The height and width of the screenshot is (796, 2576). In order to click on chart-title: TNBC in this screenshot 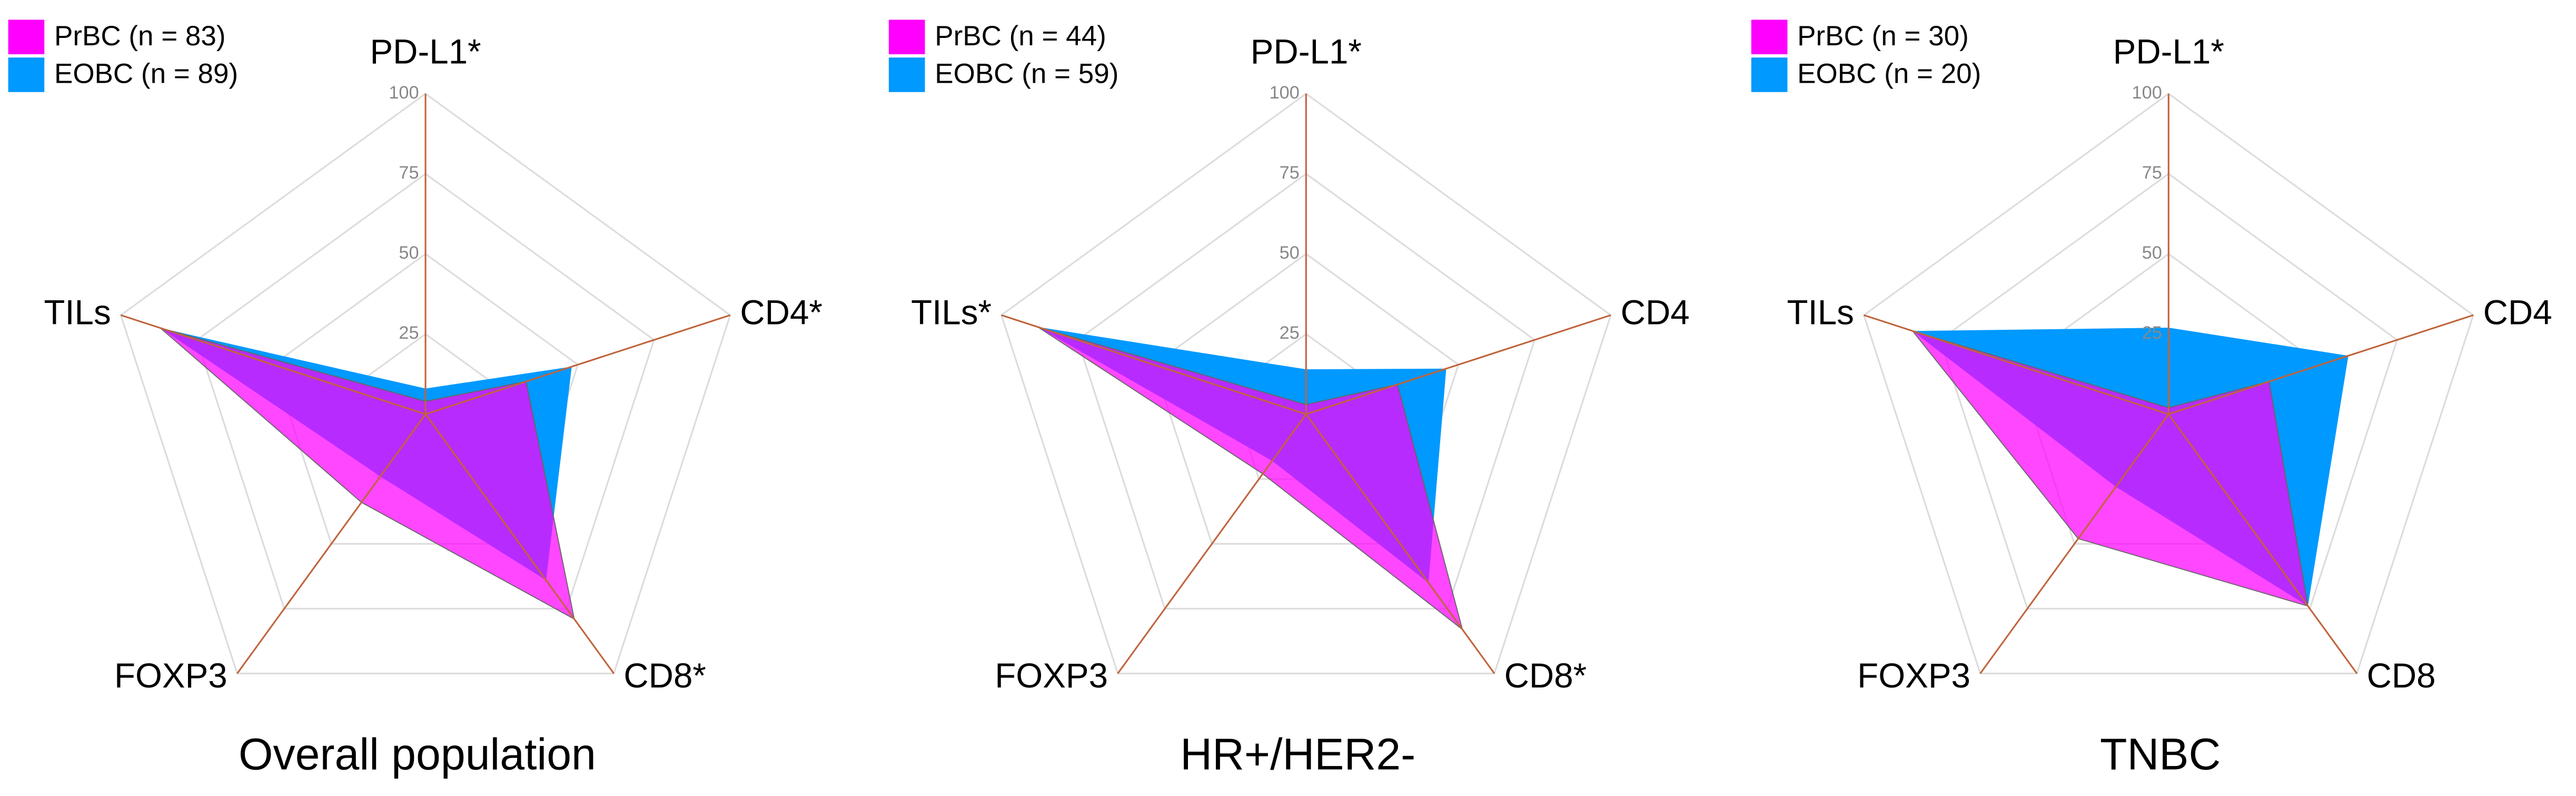, I will do `click(2160, 754)`.